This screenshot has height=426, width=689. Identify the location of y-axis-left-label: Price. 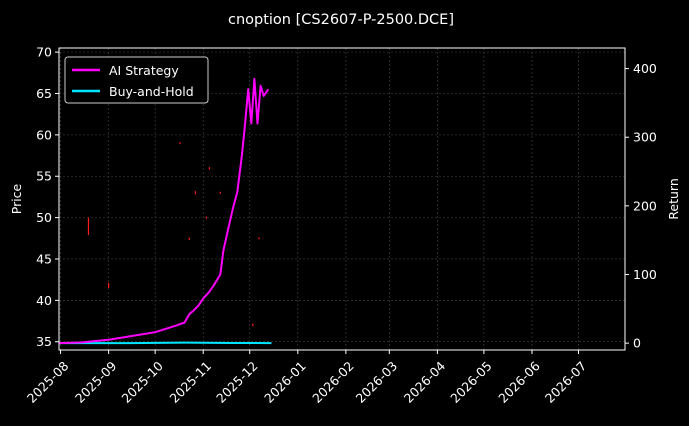
(16, 198).